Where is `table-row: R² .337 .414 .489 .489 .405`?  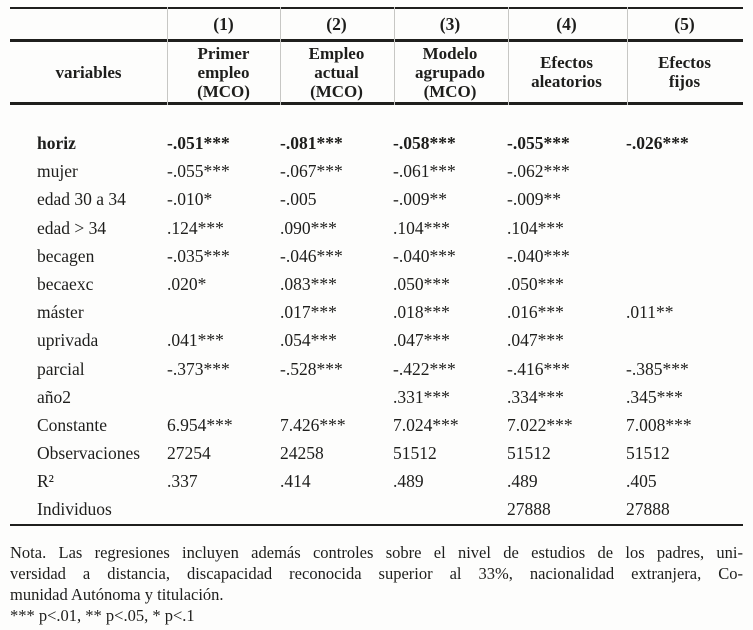
table-row: R² .337 .414 .489 .489 .405 is located at coordinates (376, 481).